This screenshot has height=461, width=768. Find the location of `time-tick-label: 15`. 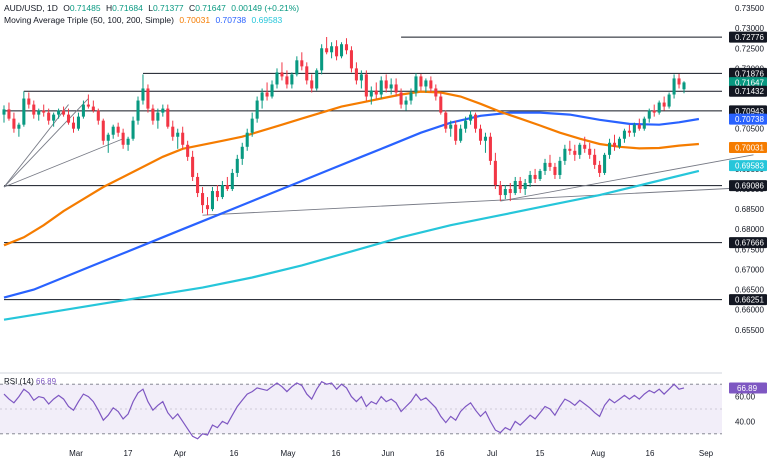

time-tick-label: 15 is located at coordinates (540, 453).